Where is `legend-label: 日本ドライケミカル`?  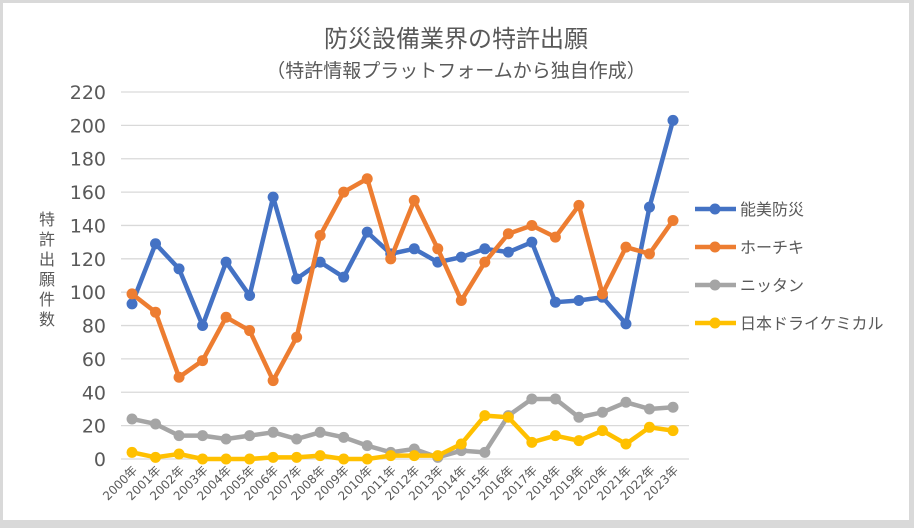
legend-label: 日本ドライケミカル is located at coordinates (812, 323).